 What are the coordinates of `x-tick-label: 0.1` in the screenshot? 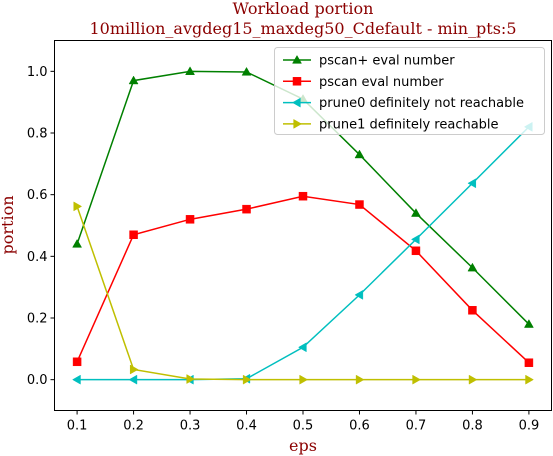 It's located at (77, 426).